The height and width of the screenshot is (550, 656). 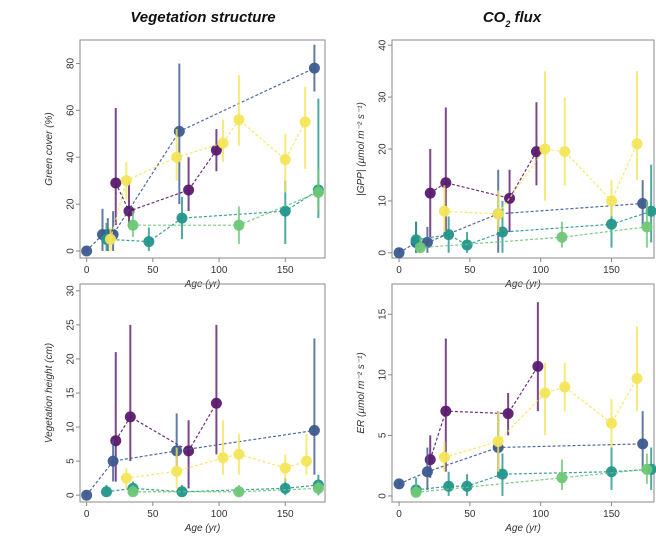 What do you see at coordinates (470, 270) in the screenshot?
I see `x-tick-label: 50` at bounding box center [470, 270].